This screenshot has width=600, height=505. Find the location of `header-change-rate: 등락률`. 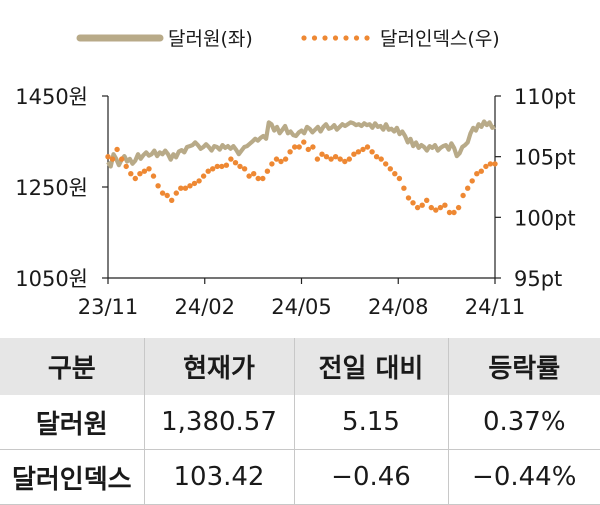

header-change-rate: 등락률 is located at coordinates (523, 366).